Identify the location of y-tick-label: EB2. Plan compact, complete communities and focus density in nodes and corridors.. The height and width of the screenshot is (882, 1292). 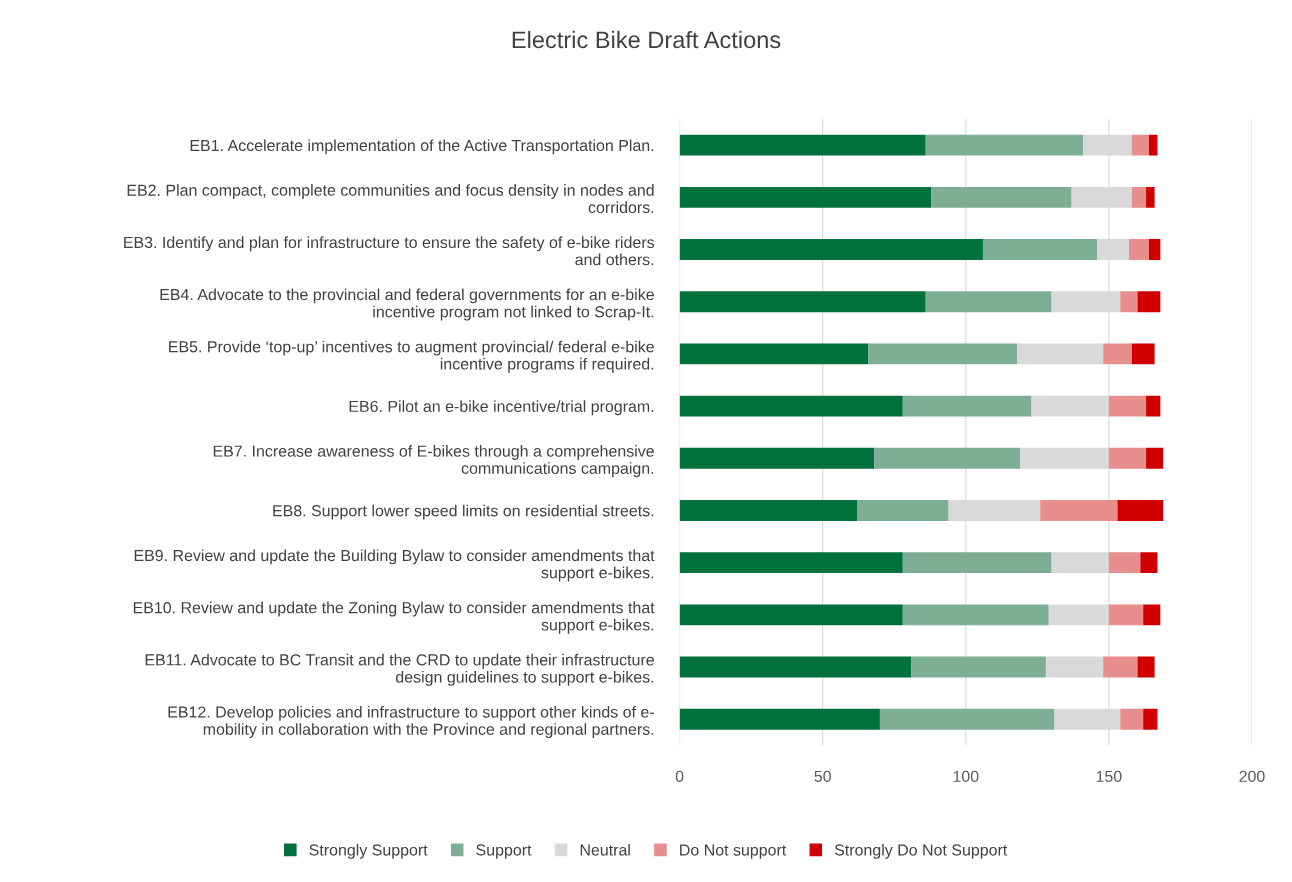
(390, 199).